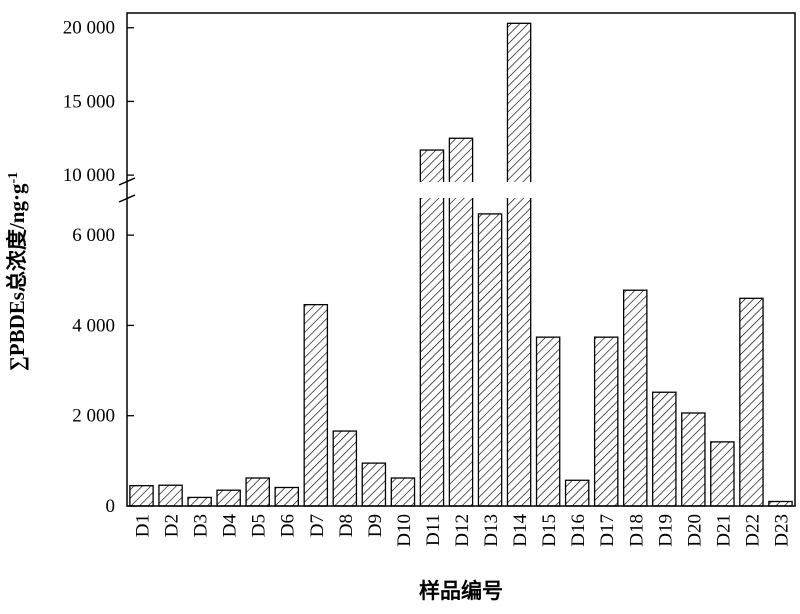  Describe the element at coordinates (781, 530) in the screenshot. I see `x-tick-label: D23` at that location.